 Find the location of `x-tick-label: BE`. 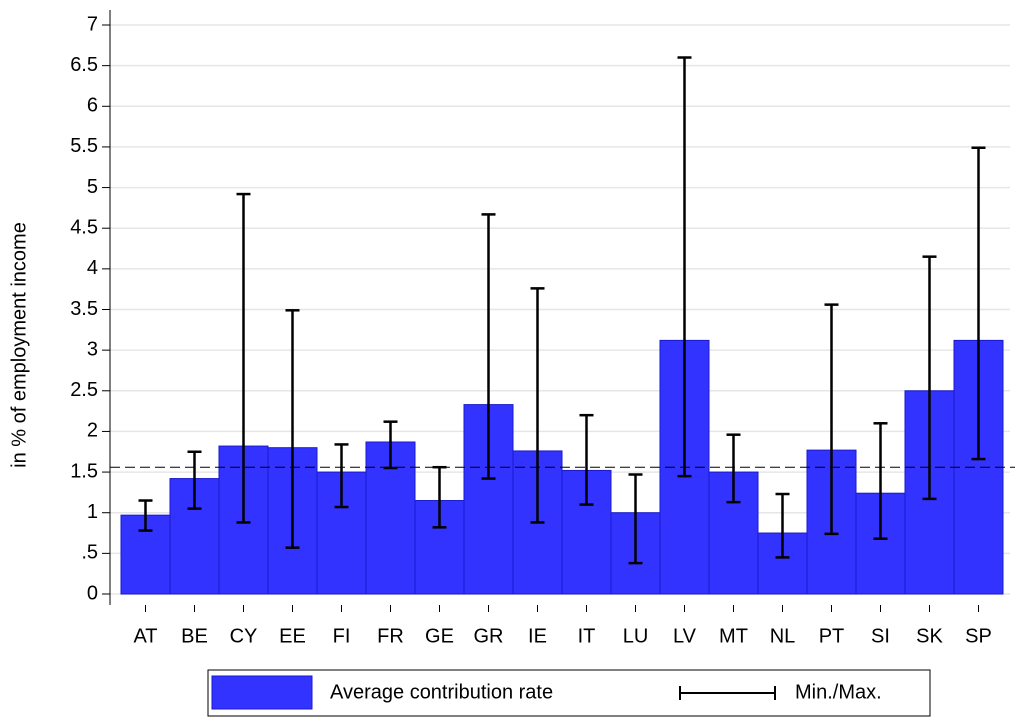

x-tick-label: BE is located at coordinates (194, 636).